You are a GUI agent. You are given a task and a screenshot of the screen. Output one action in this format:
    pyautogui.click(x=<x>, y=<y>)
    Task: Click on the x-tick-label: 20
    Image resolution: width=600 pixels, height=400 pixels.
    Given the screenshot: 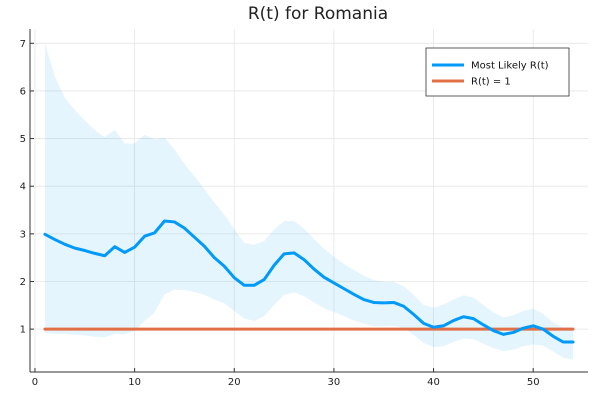 What is the action you would take?
    pyautogui.click(x=234, y=382)
    